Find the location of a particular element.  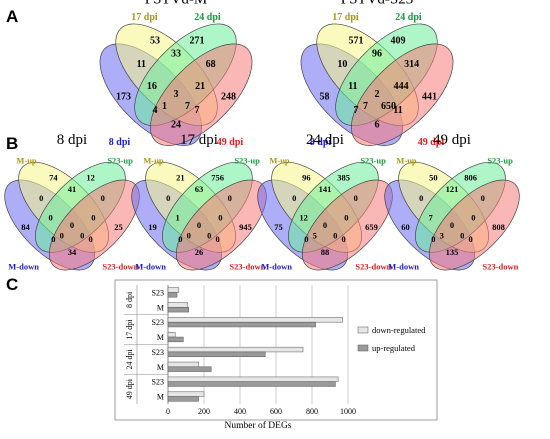

x-tick-label: 1000 is located at coordinates (348, 411).